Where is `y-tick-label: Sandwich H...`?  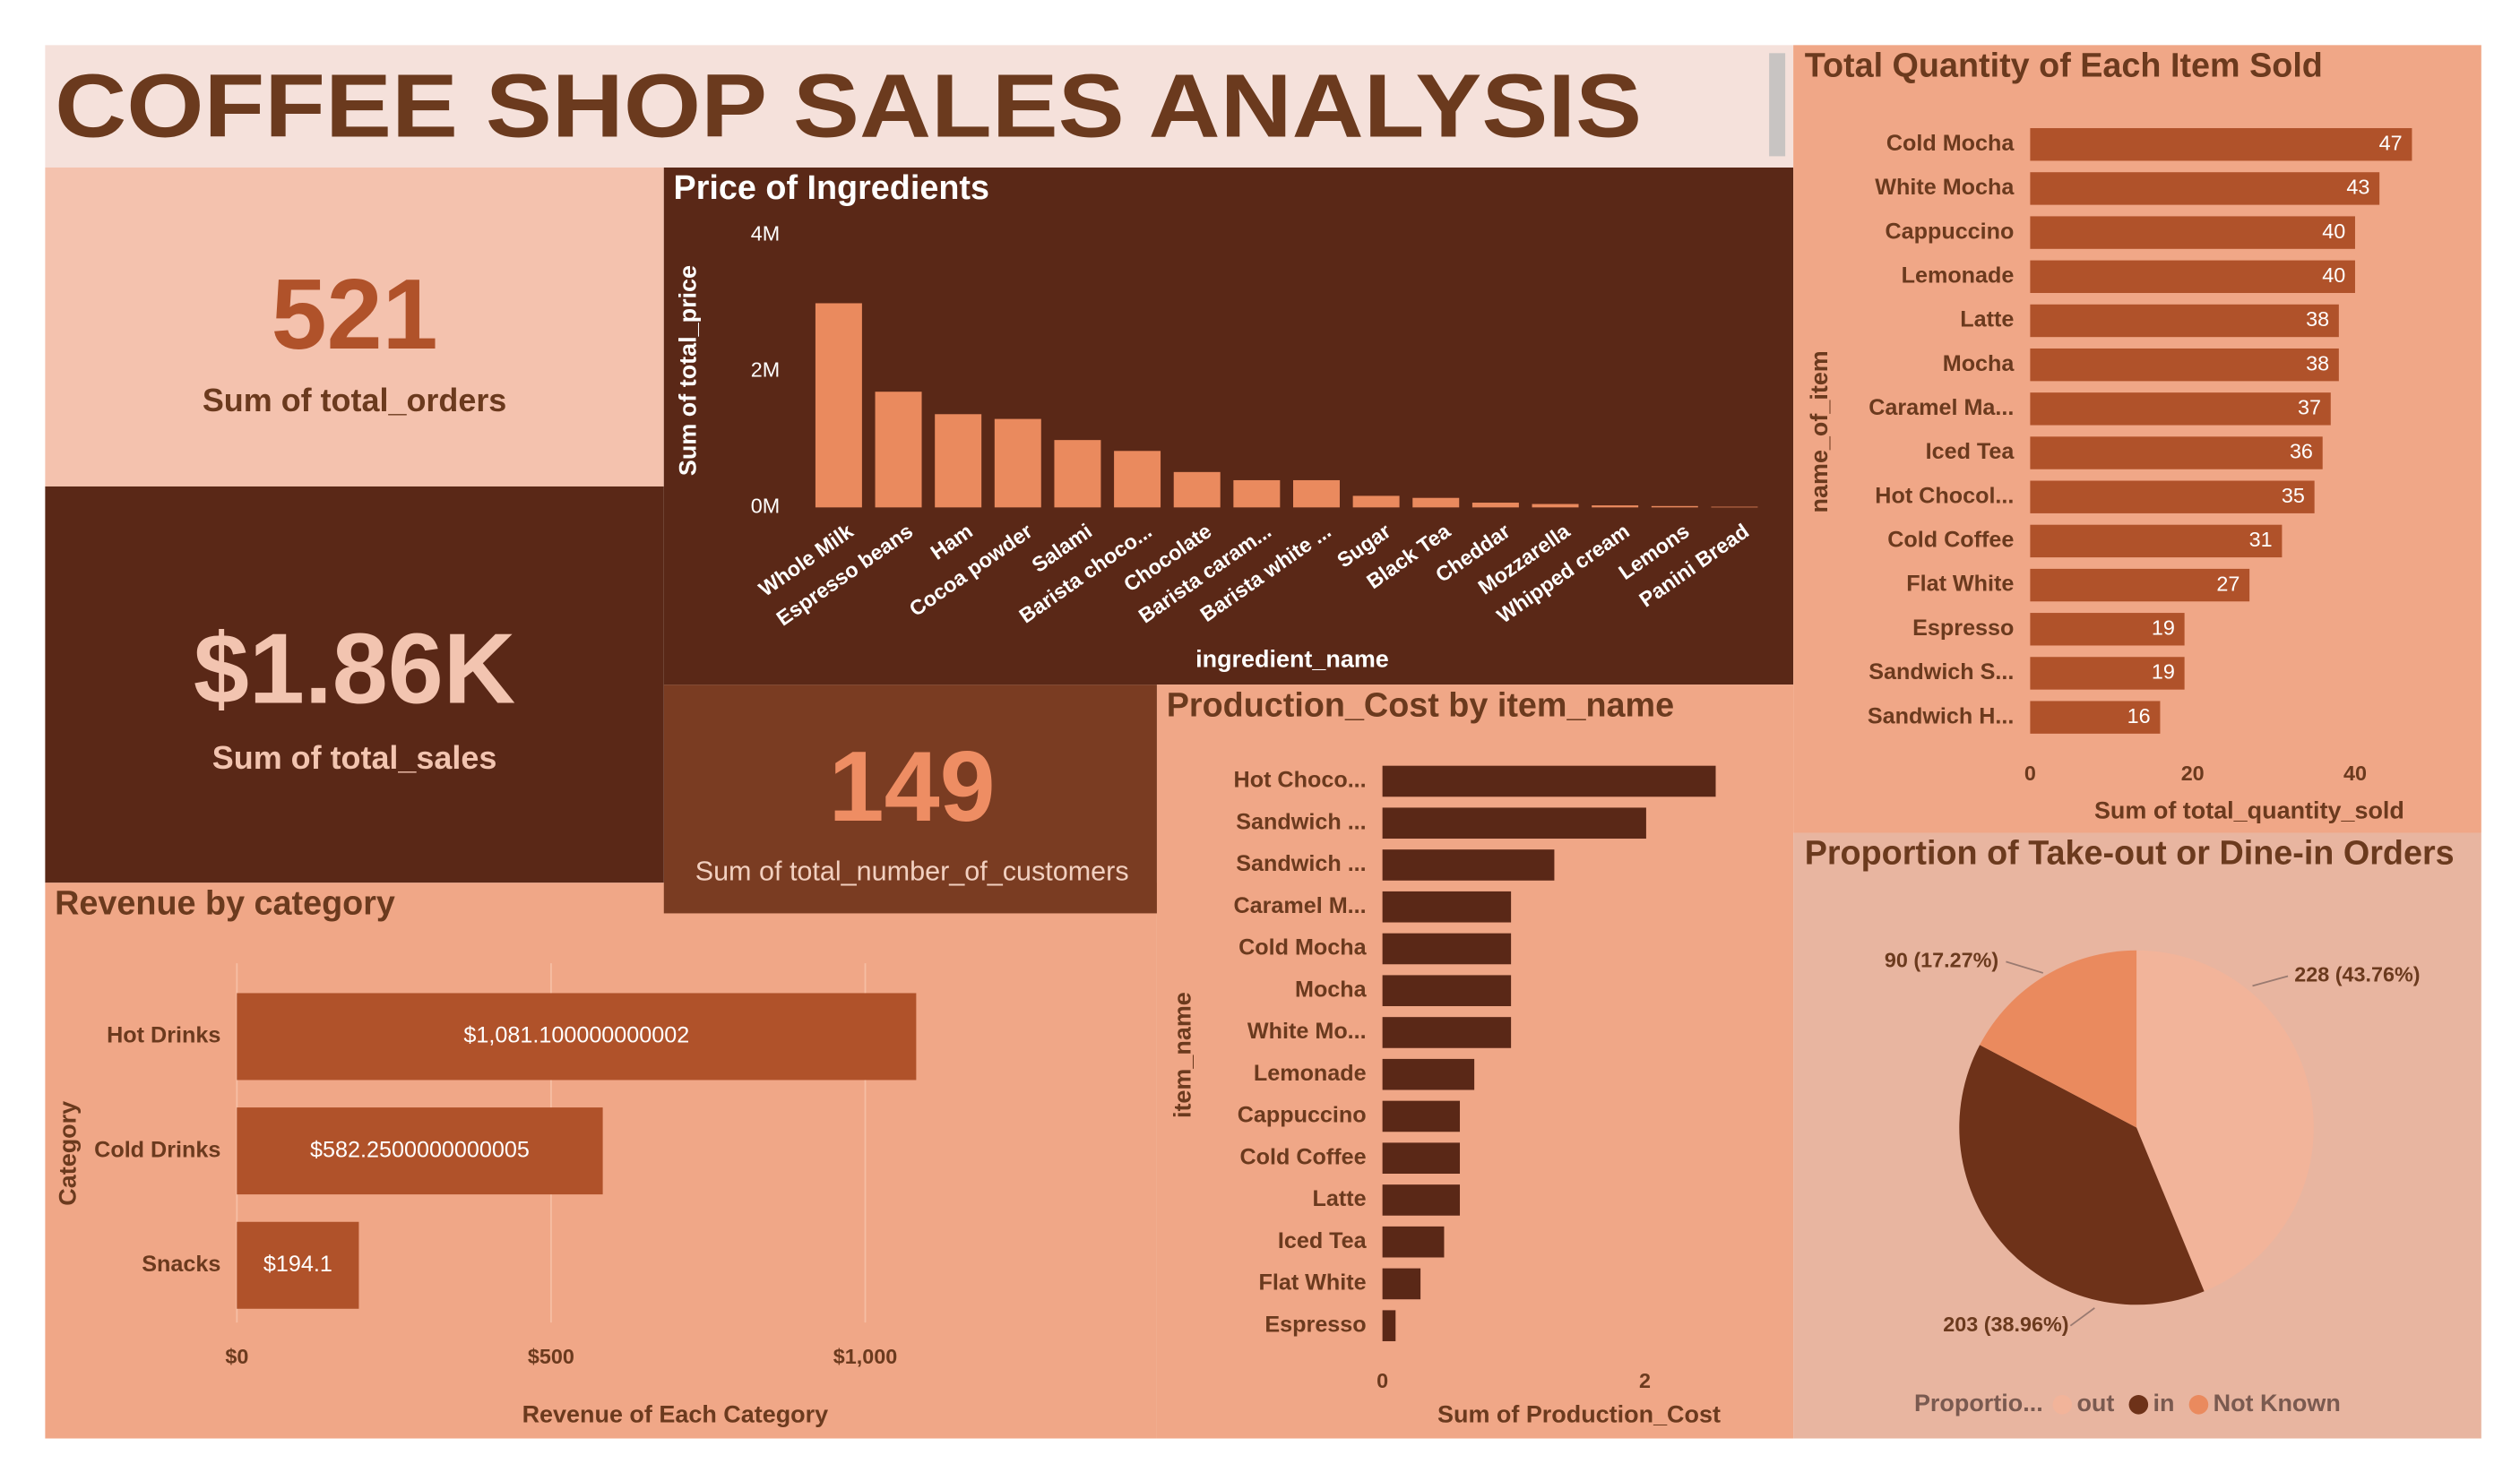 y-tick-label: Sandwich H... is located at coordinates (1941, 715).